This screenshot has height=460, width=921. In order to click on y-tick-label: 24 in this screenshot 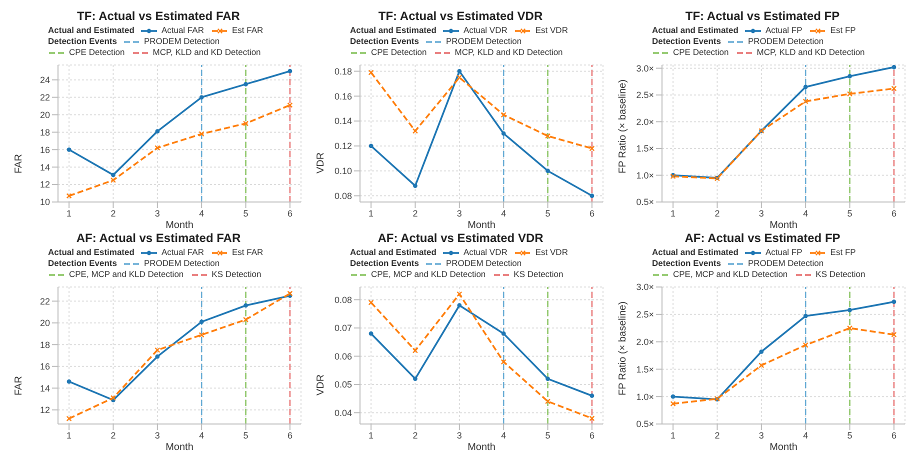, I will do `click(45, 80)`.